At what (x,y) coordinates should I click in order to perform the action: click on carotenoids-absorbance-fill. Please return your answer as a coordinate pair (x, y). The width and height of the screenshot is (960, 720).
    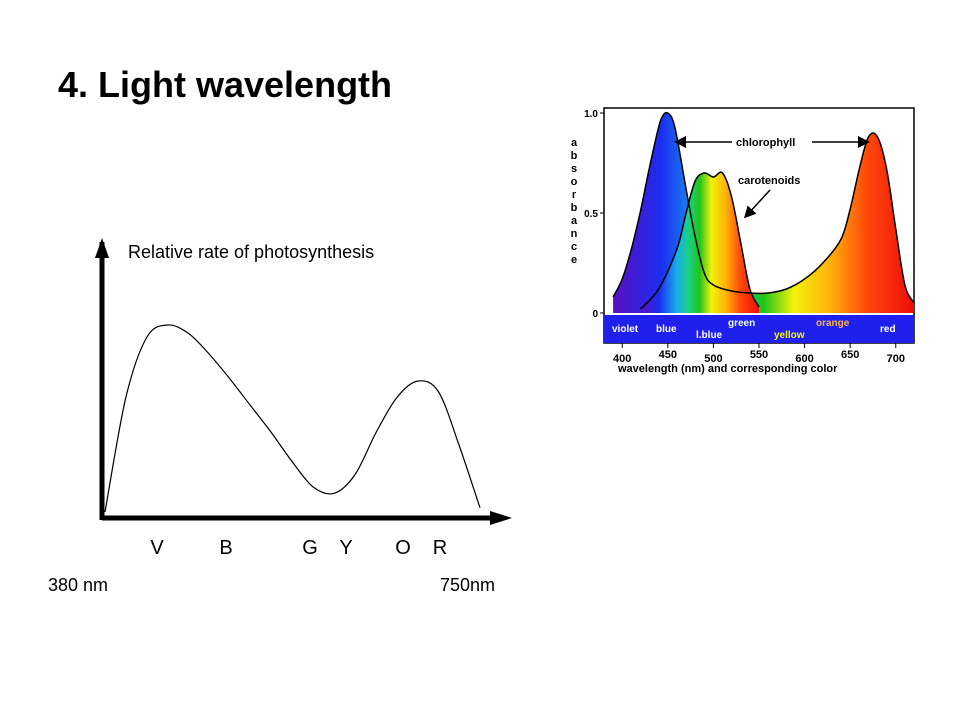
    Looking at the image, I should click on (699, 242).